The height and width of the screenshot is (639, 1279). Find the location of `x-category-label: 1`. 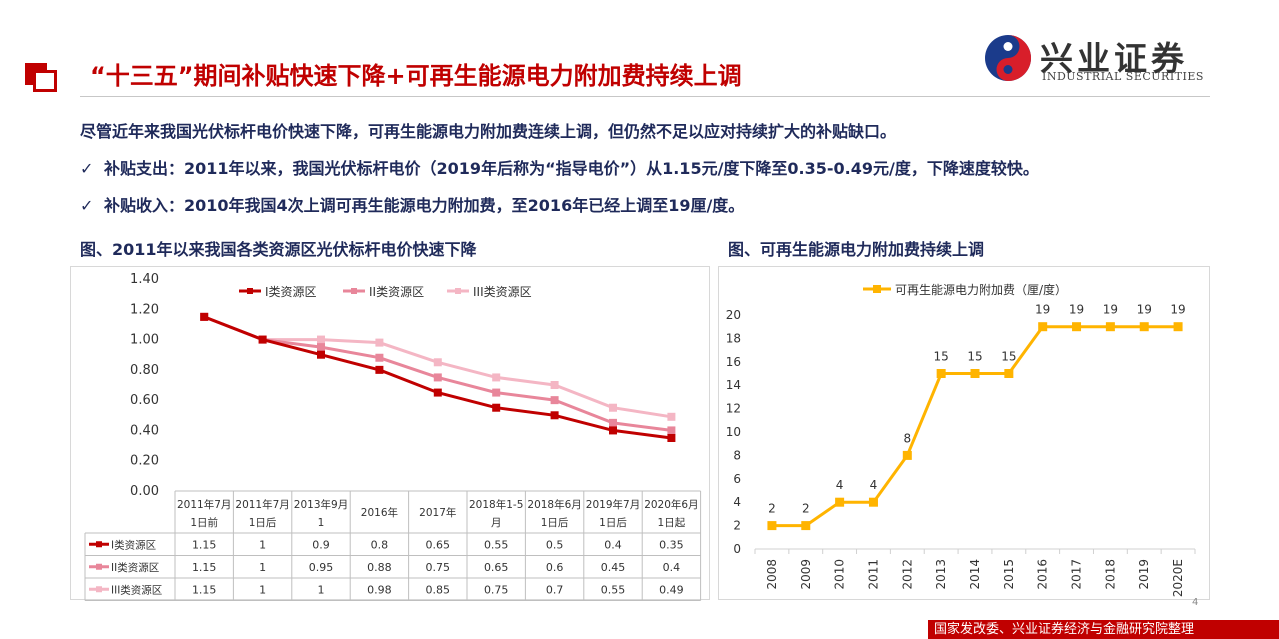

x-category-label: 1 is located at coordinates (321, 523).